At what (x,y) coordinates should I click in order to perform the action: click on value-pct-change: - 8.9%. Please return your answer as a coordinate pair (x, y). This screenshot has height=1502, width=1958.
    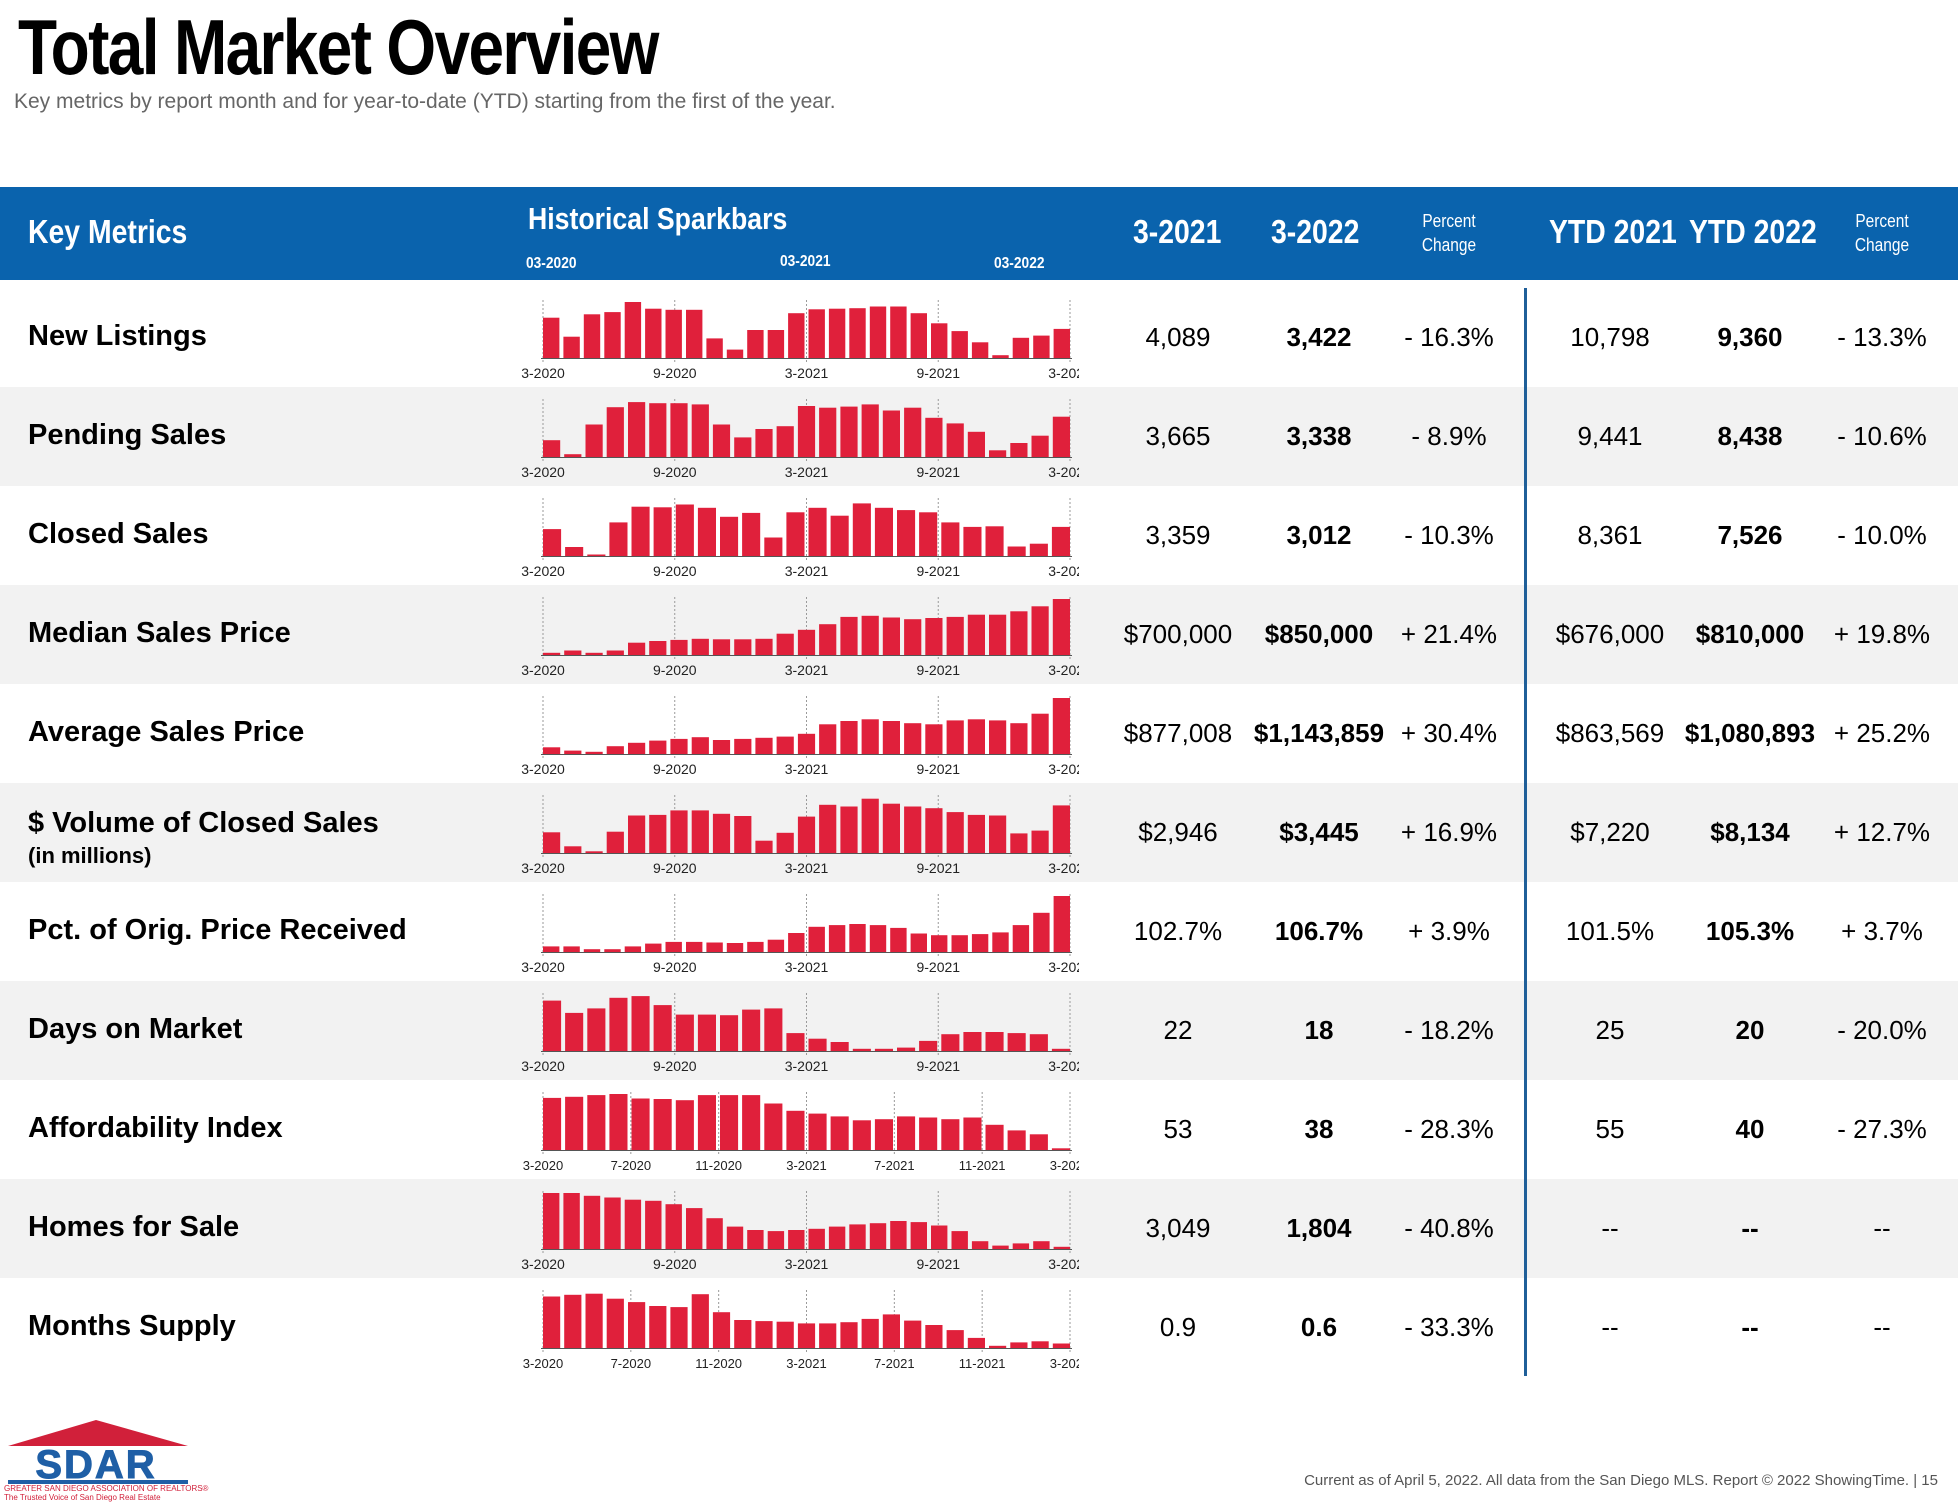
    Looking at the image, I should click on (1449, 436).